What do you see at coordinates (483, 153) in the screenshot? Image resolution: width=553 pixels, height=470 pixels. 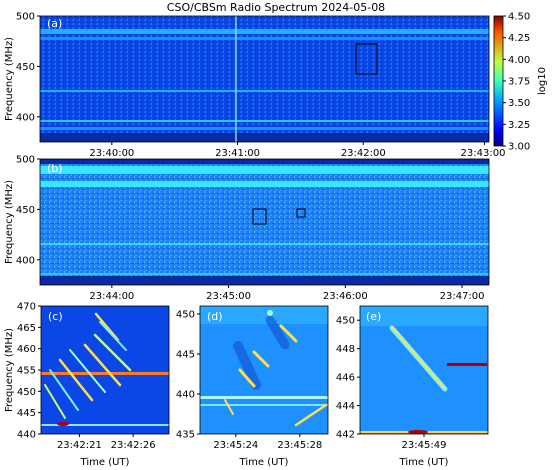 I see `x-tick-label: 23:43:00` at bounding box center [483, 153].